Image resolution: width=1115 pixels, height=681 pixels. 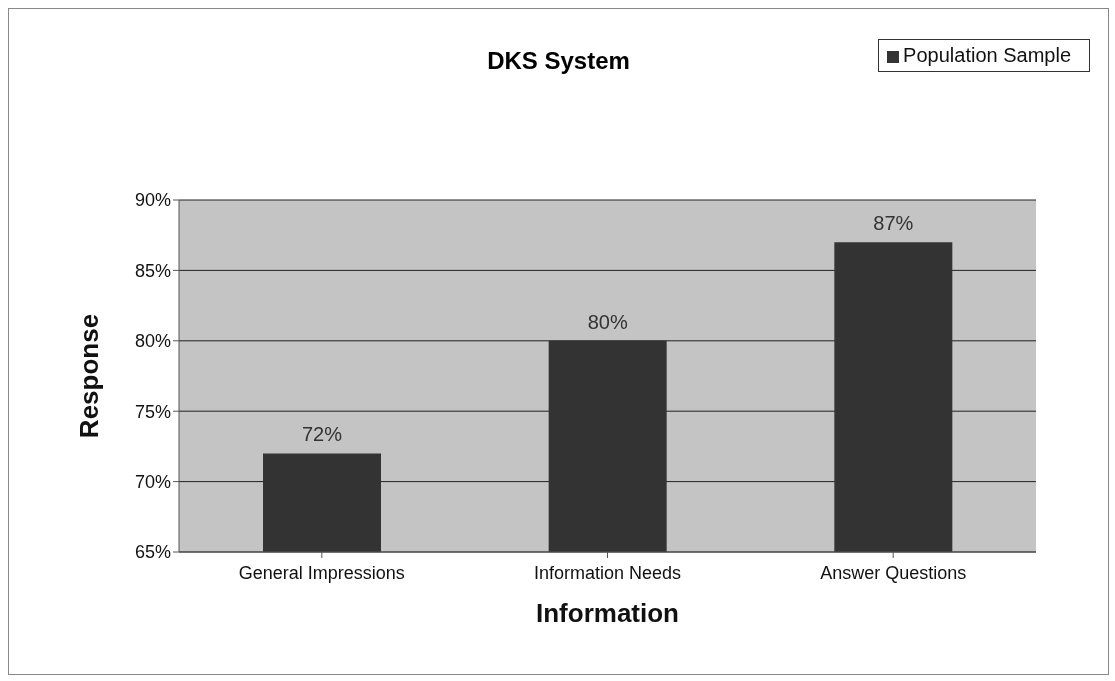 I want to click on y-tick-label: 75%, so click(x=152, y=411).